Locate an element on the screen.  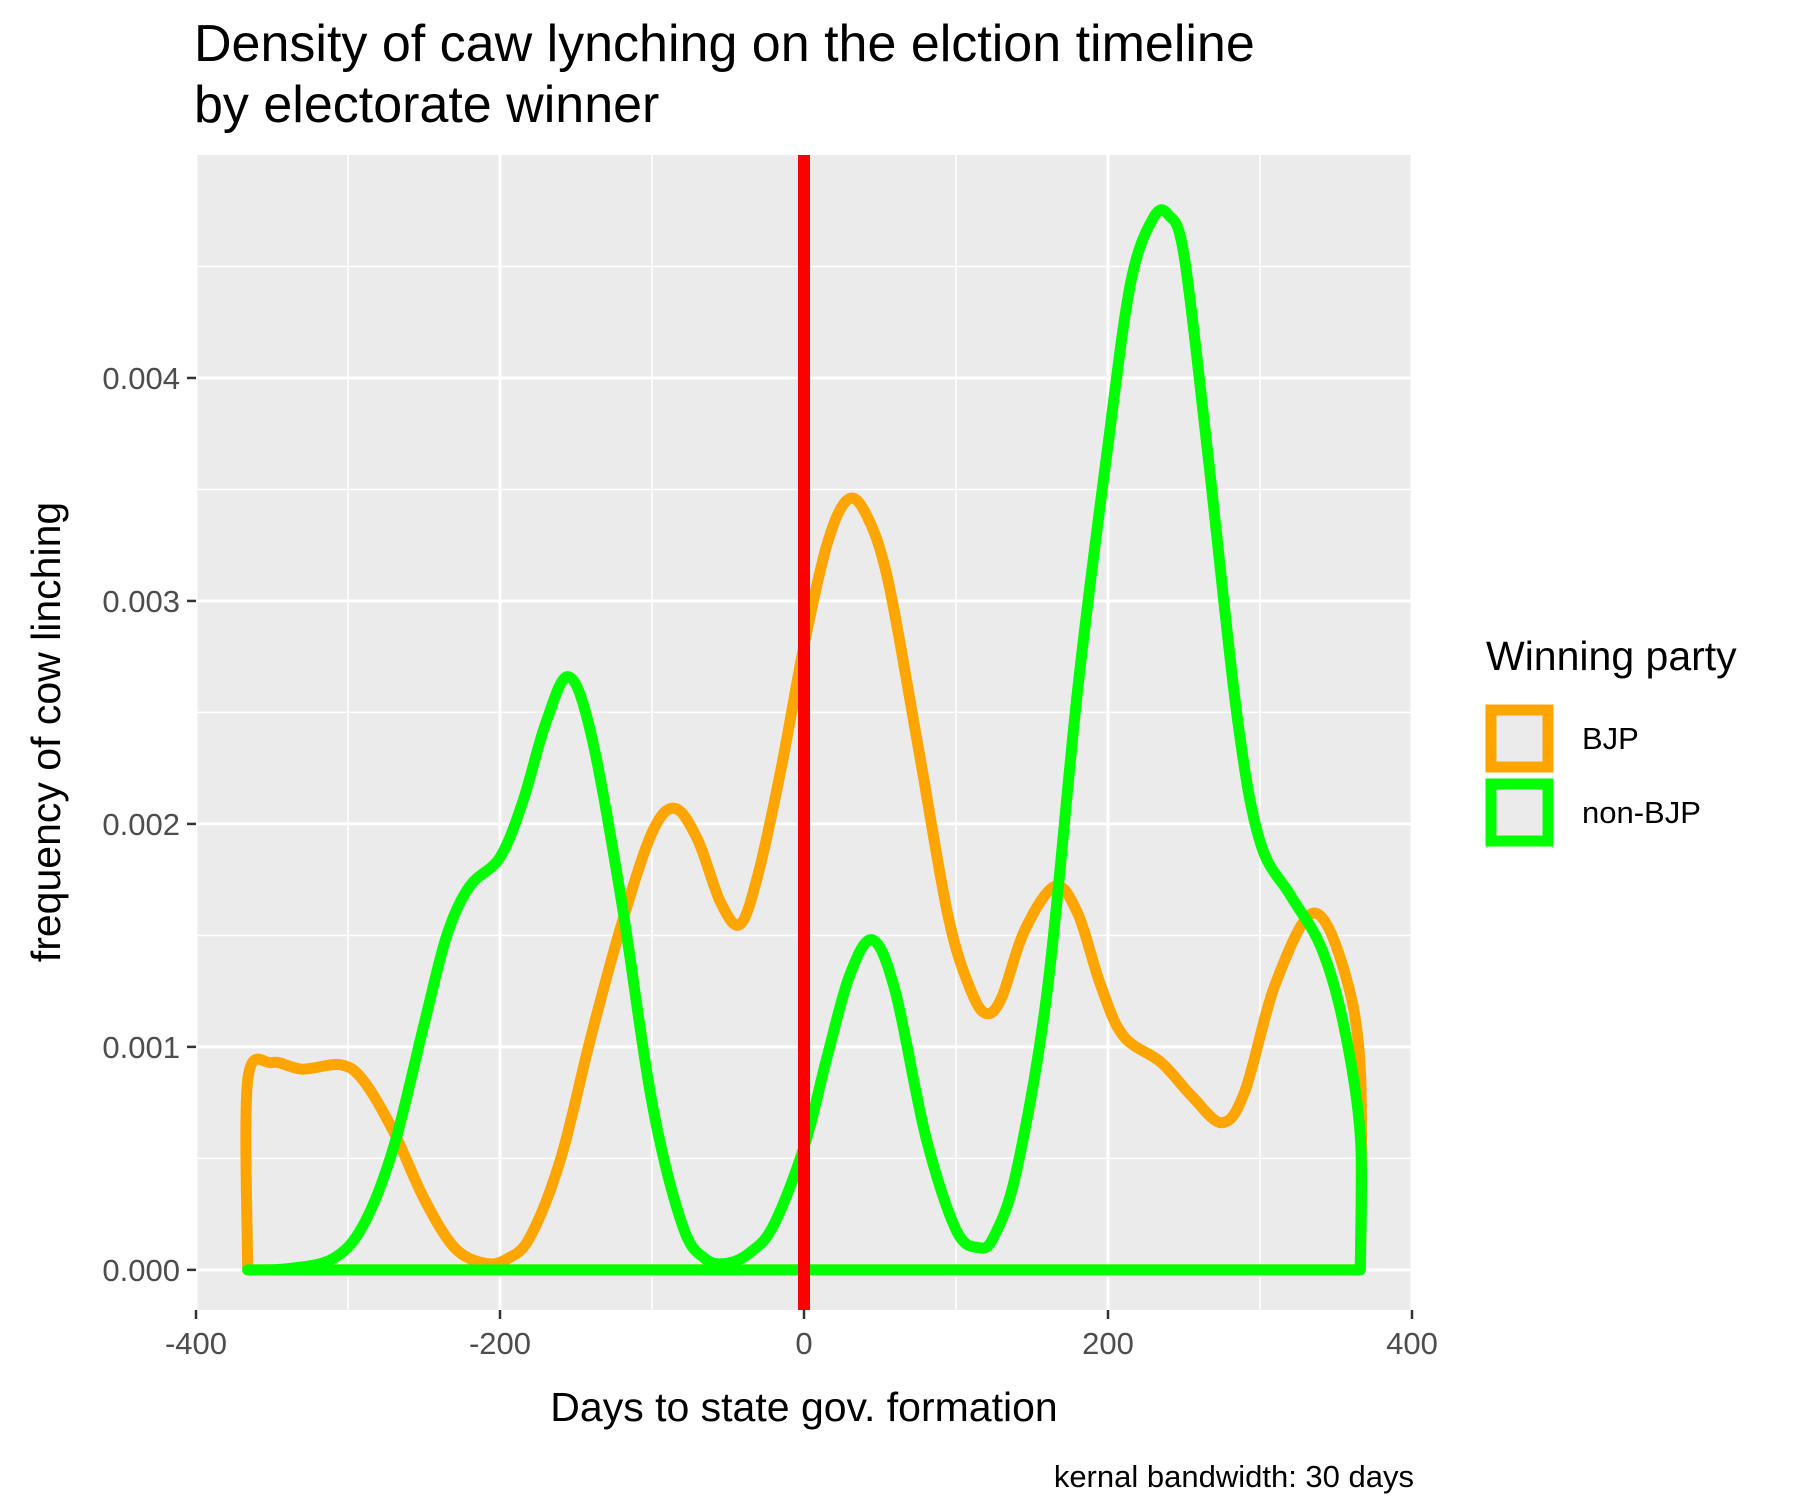
chart-title-line-2: by electorate winner is located at coordinates (426, 105).